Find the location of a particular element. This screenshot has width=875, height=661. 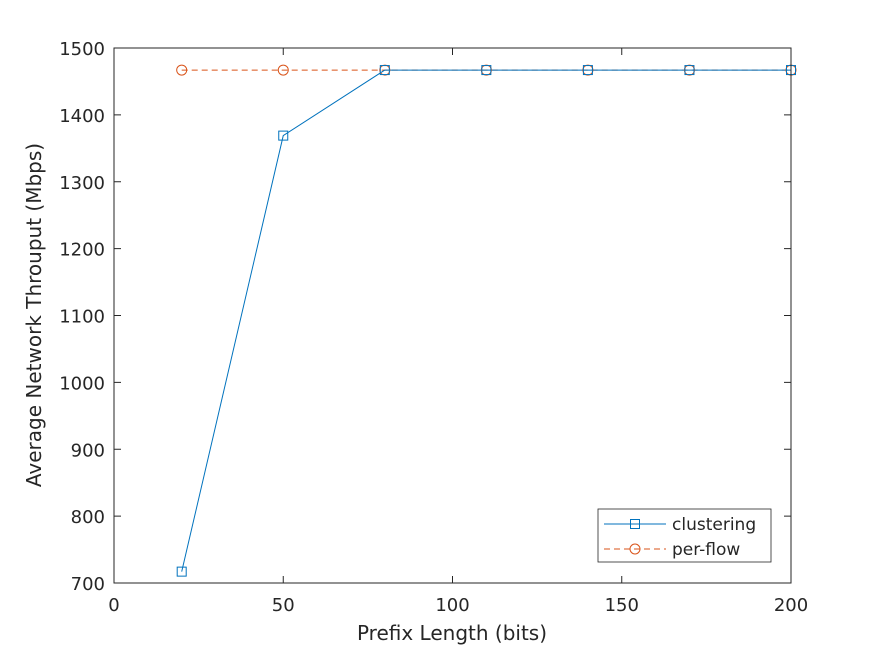

legend-label: per-flow is located at coordinates (706, 550).